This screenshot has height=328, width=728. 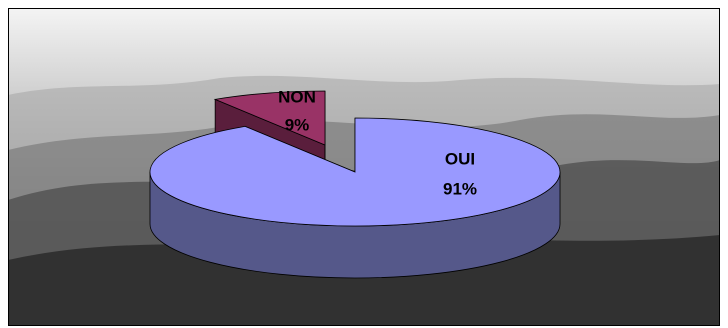 I want to click on value-label: 91%, so click(x=460, y=188).